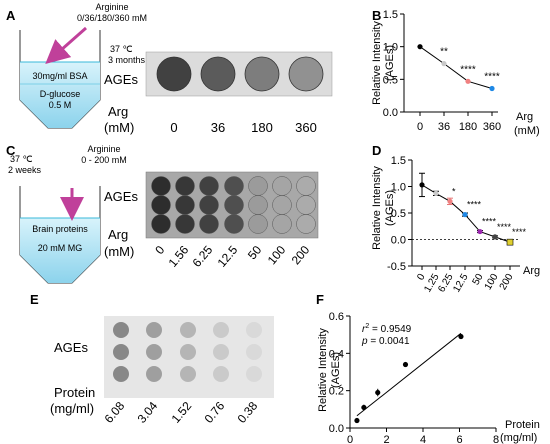 The image size is (550, 444). I want to click on blot-a-lane-label: 180, so click(262, 127).